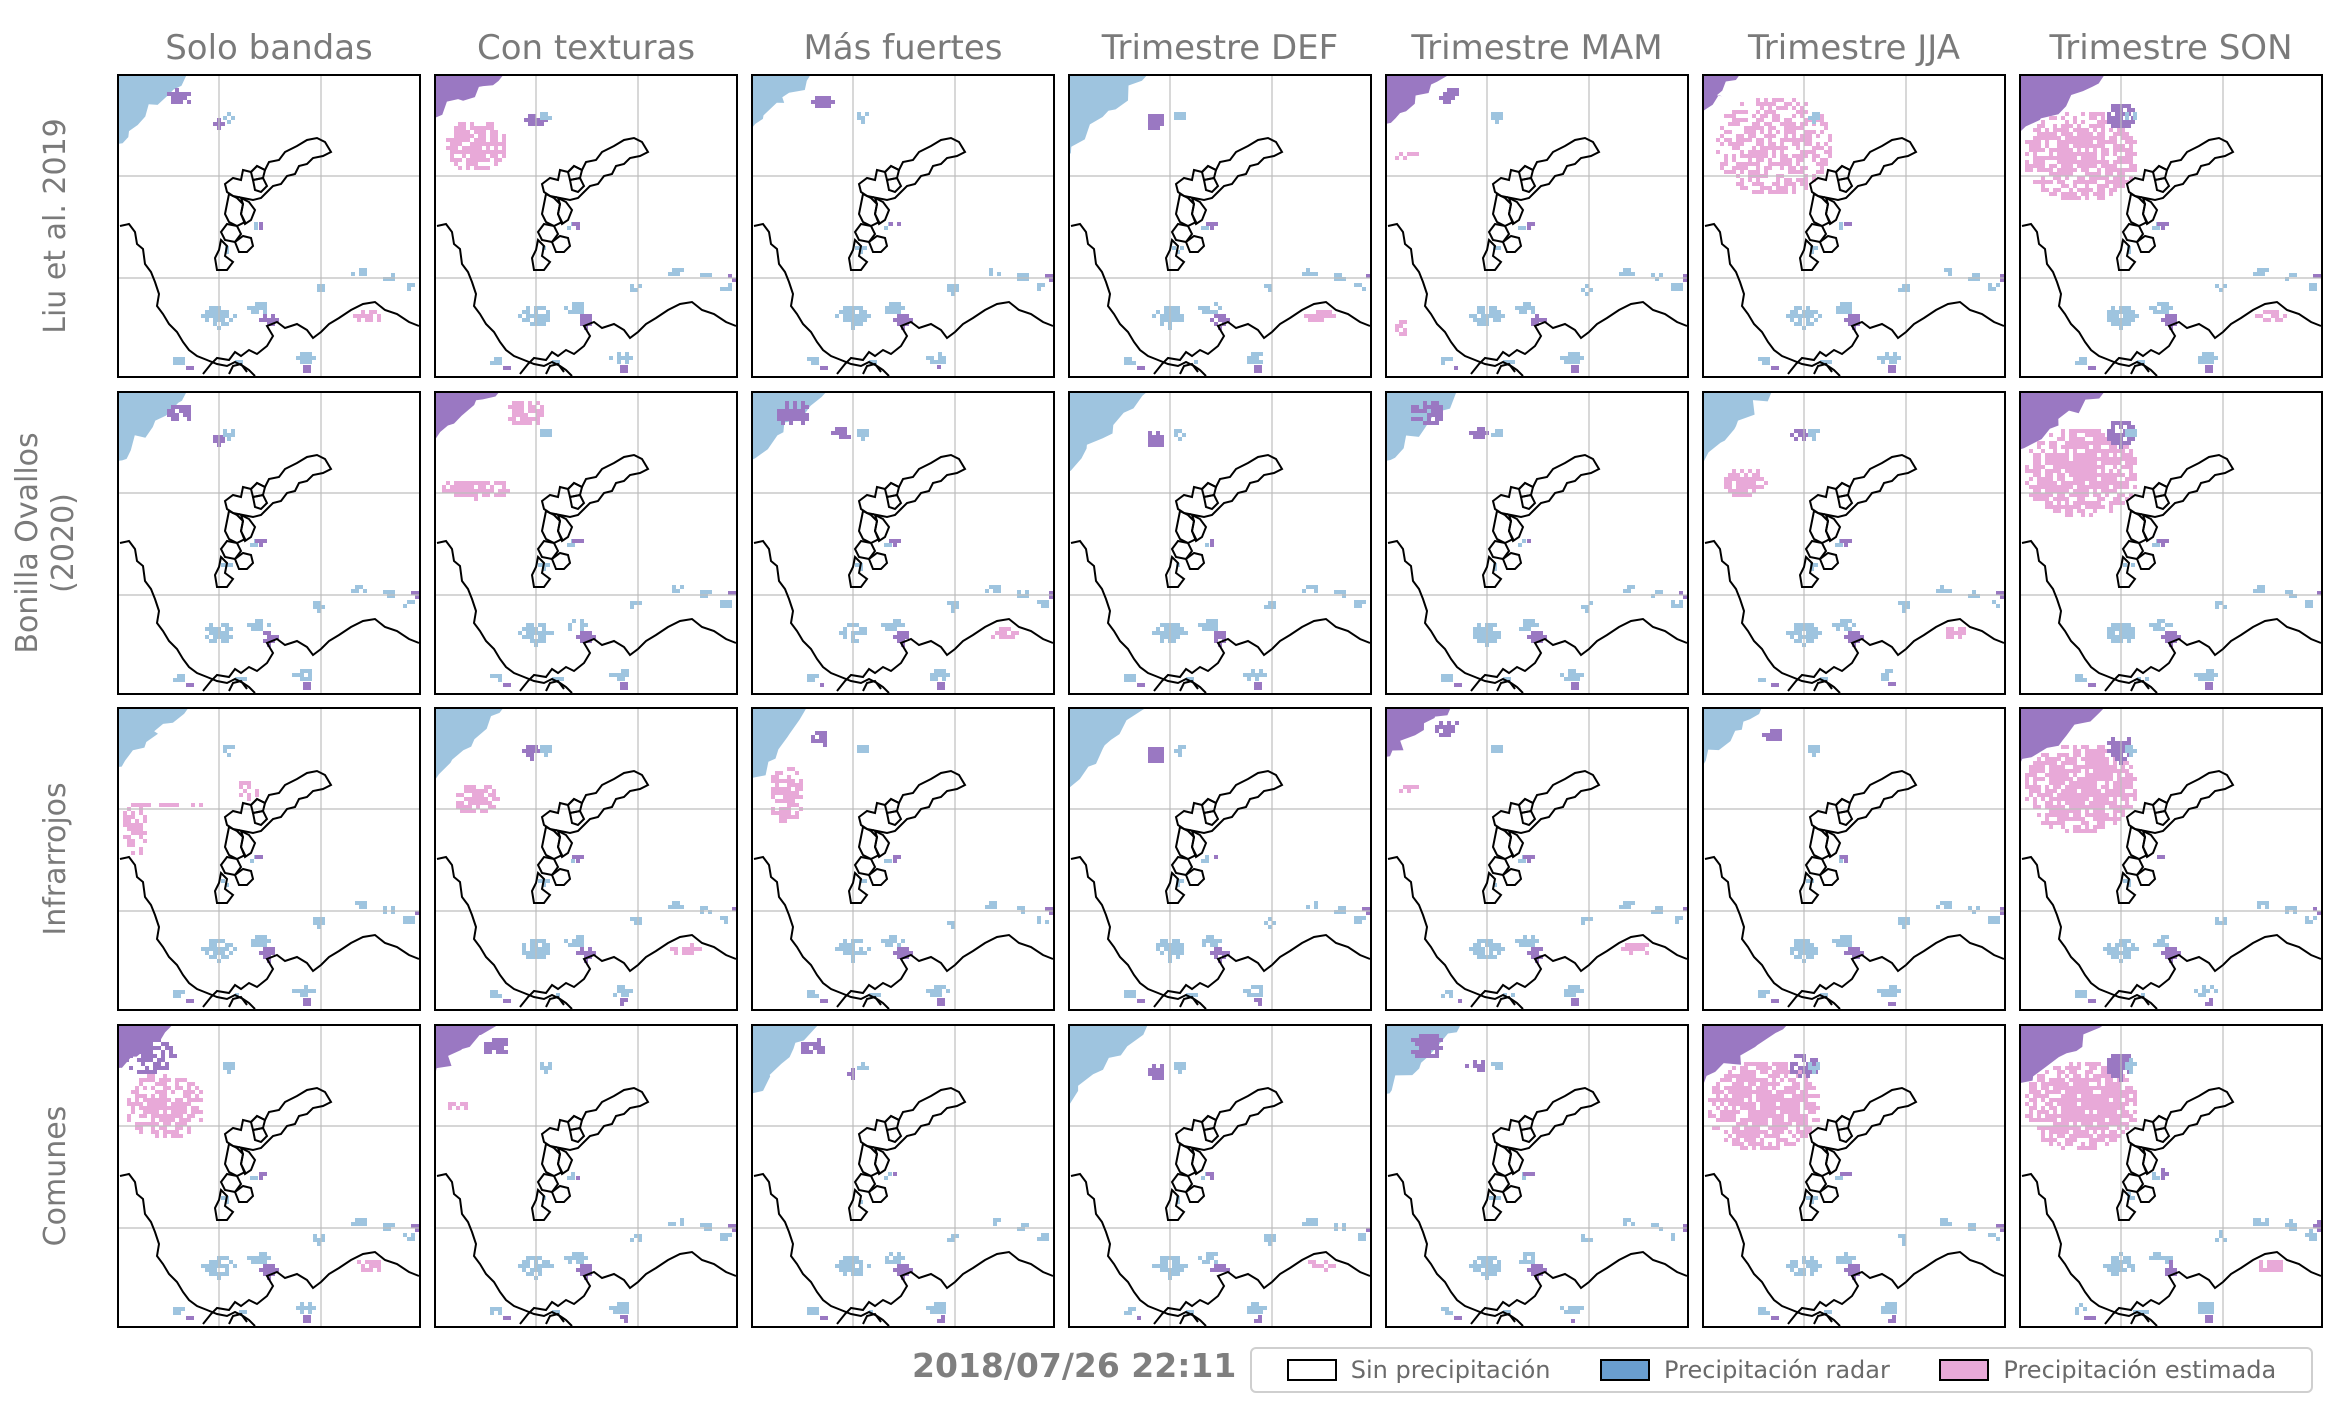 The height and width of the screenshot is (1426, 2347). What do you see at coordinates (55, 1176) in the screenshot?
I see `row-label-line: Comunes` at bounding box center [55, 1176].